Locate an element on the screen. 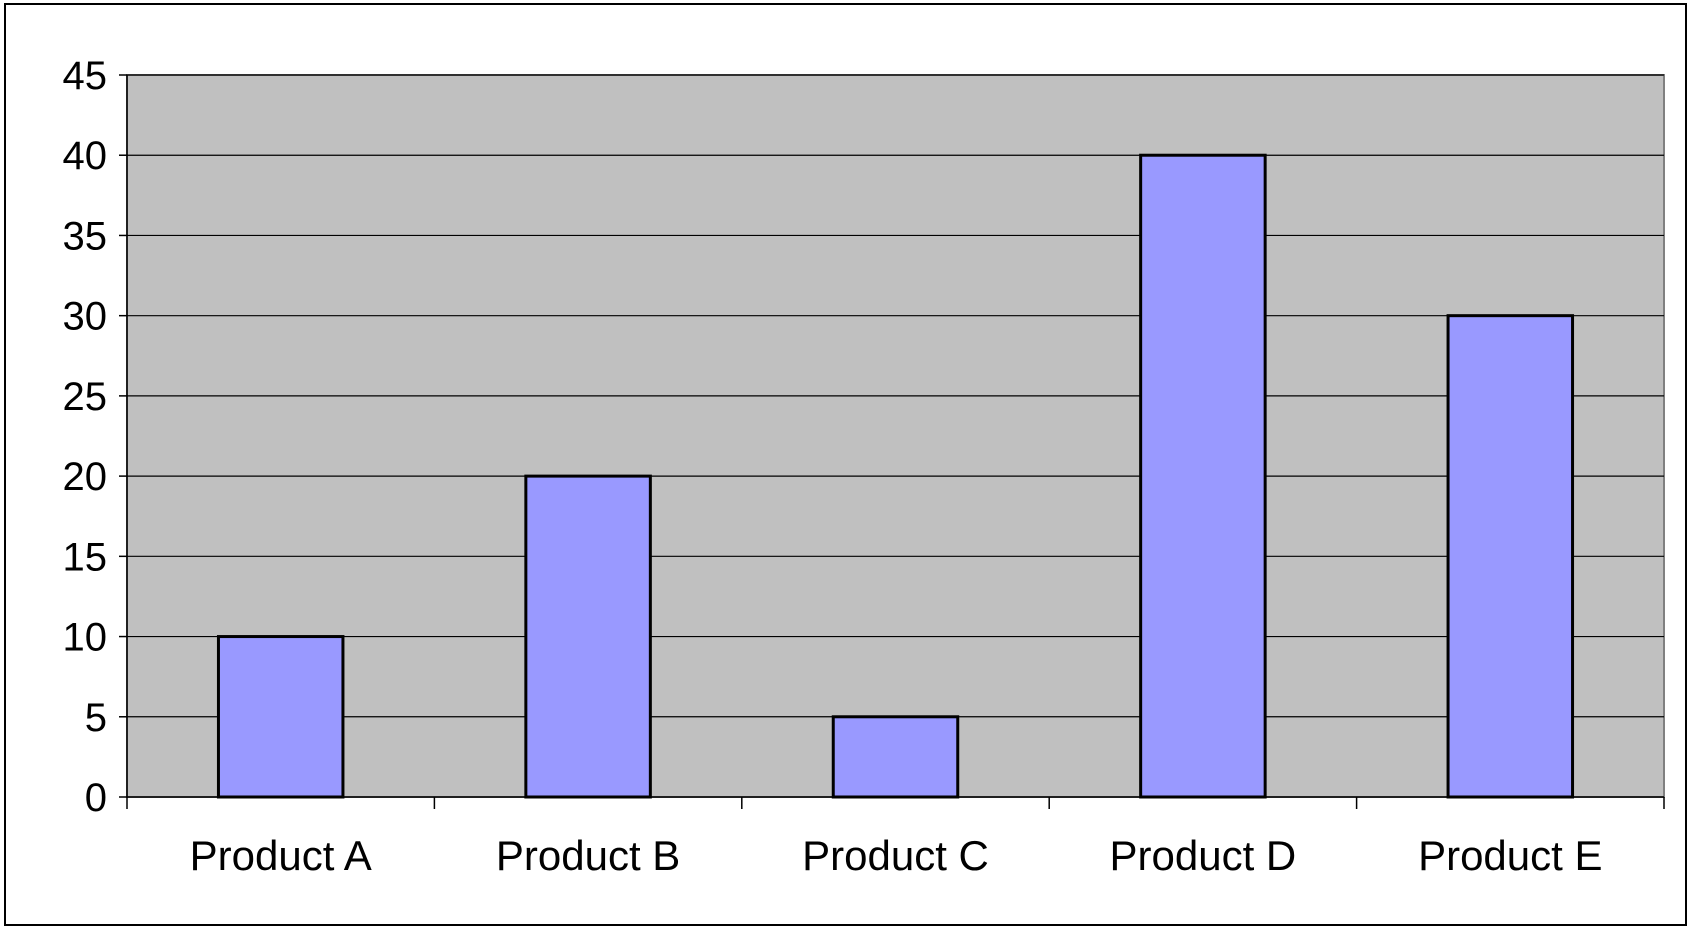  y-tick-label-10: 10 is located at coordinates (85, 638).